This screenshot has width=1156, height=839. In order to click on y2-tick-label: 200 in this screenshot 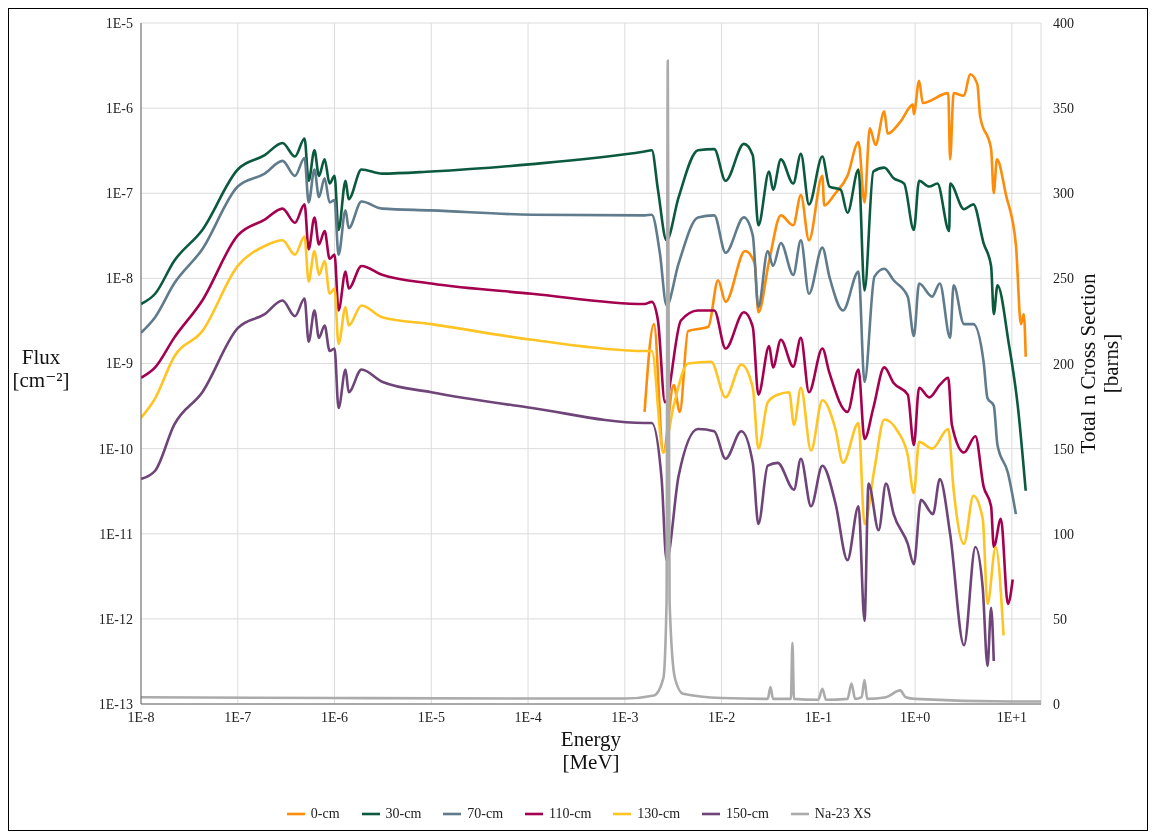, I will do `click(1063, 364)`.